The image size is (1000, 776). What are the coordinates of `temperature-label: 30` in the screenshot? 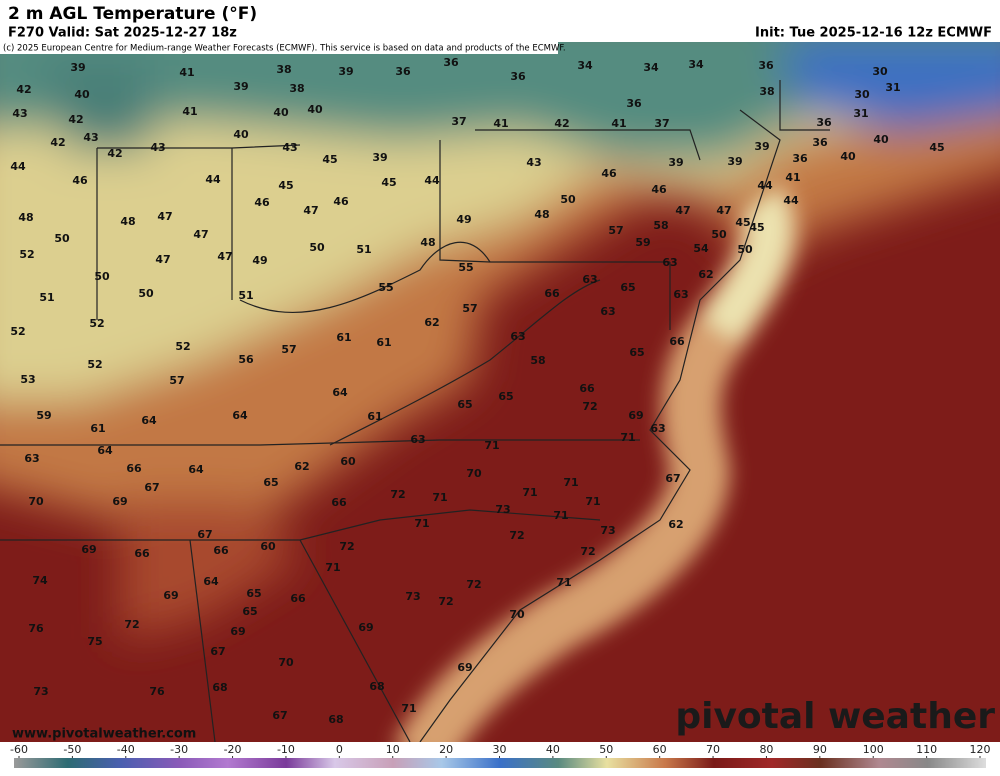 It's located at (880, 71).